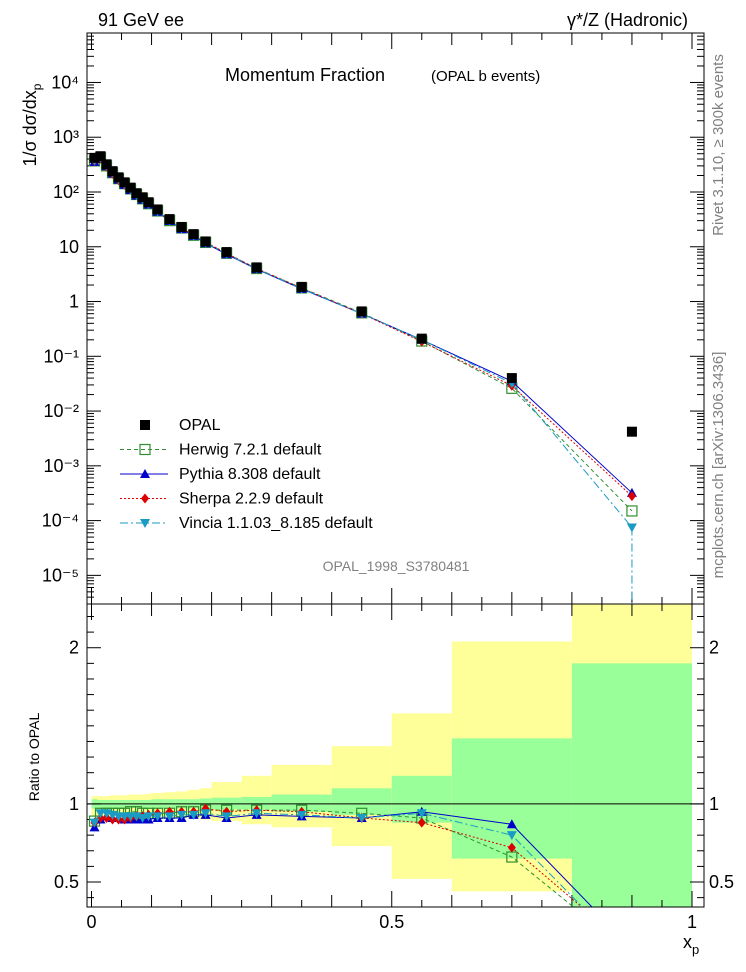  What do you see at coordinates (485, 76) in the screenshot?
I see `plot-subtitle: (OPAL b events)` at bounding box center [485, 76].